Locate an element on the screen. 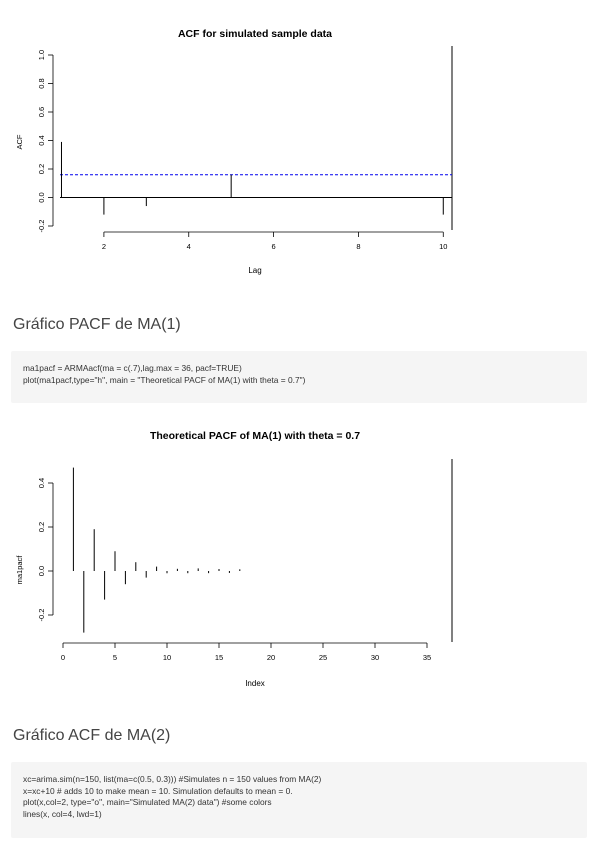  x-tick-label: 0 is located at coordinates (63, 657).